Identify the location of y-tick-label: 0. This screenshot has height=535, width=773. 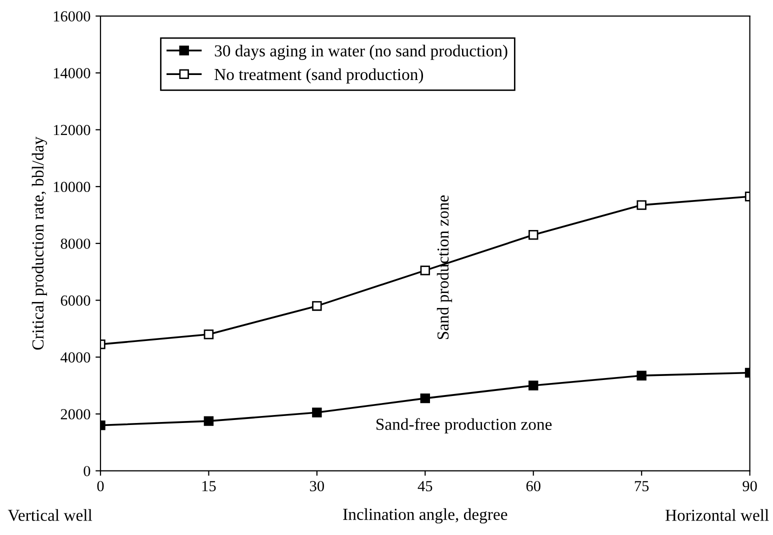
(87, 471).